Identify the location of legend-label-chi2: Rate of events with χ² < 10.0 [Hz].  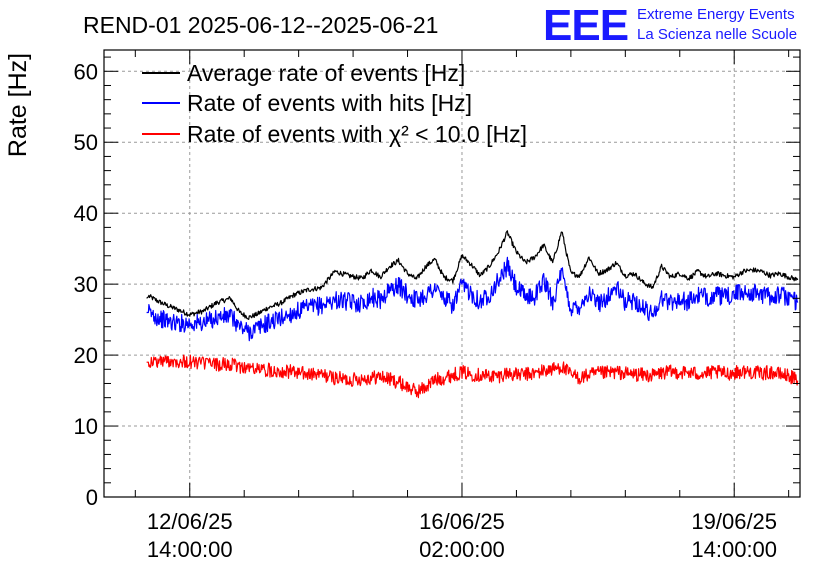
(357, 134).